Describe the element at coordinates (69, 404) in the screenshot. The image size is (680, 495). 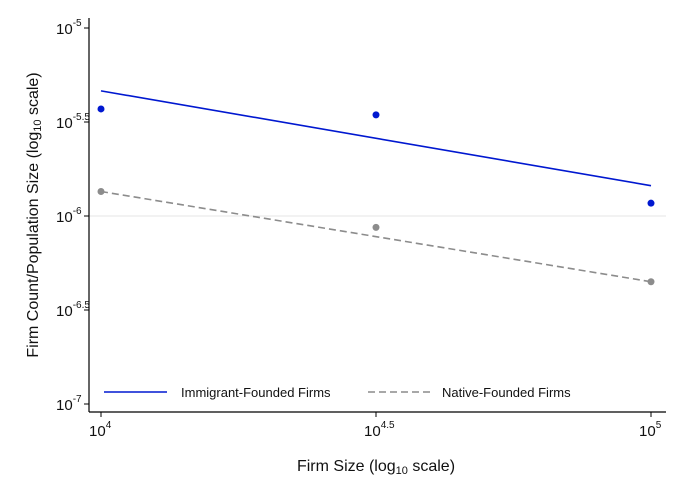
I see `y-tick-label-4: 10⁻⁷` at that location.